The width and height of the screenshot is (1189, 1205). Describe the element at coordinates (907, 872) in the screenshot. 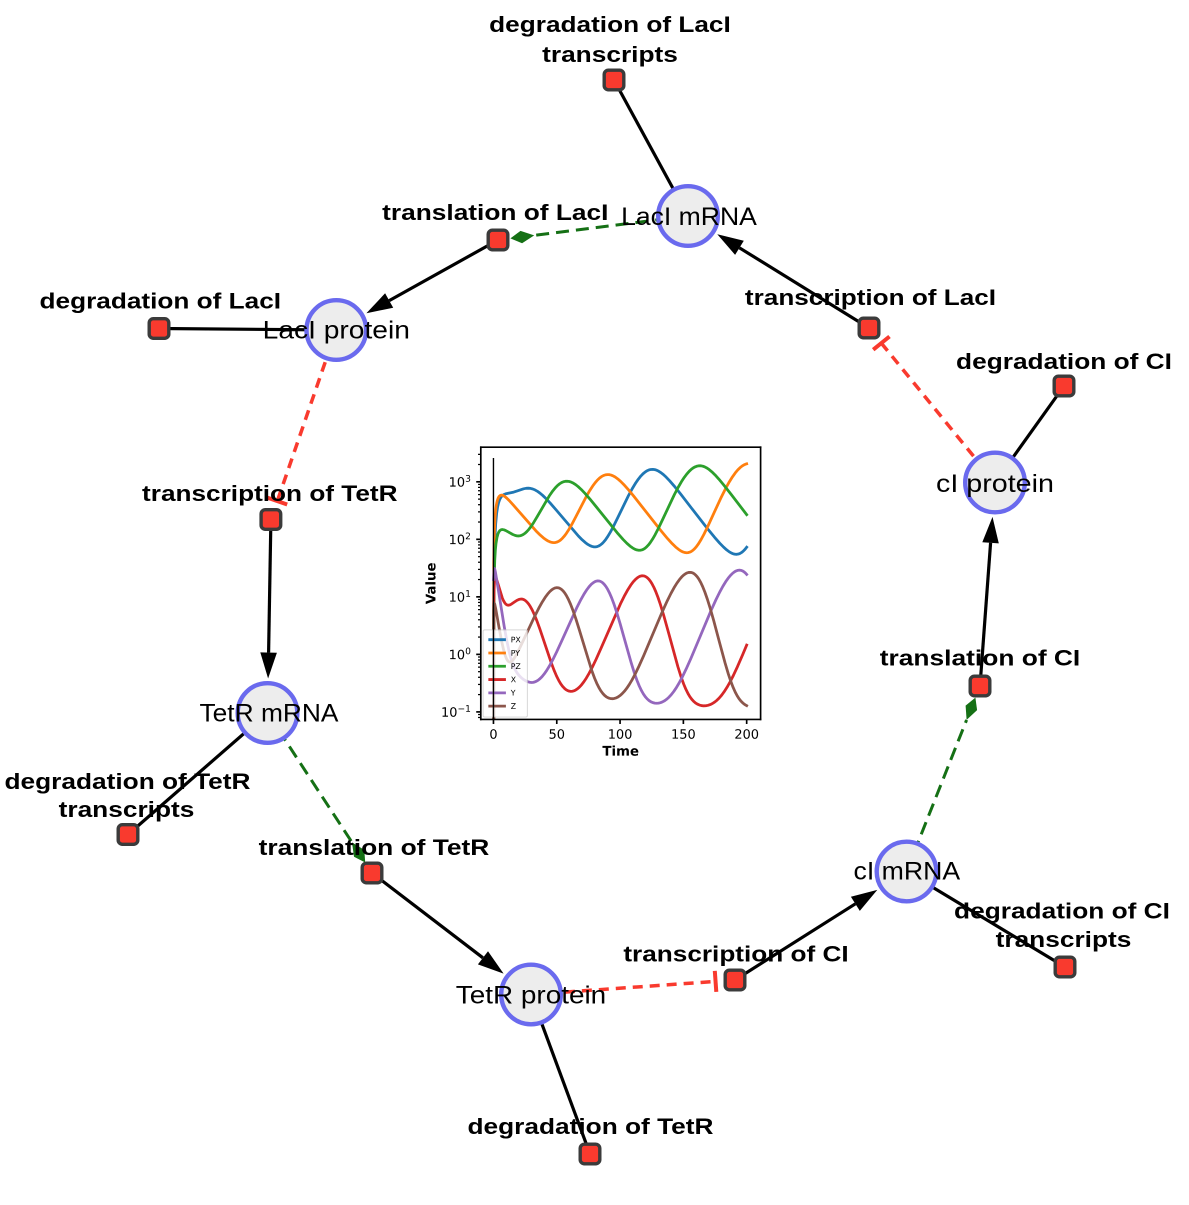

I see `svg-text: cI mRNA` at that location.